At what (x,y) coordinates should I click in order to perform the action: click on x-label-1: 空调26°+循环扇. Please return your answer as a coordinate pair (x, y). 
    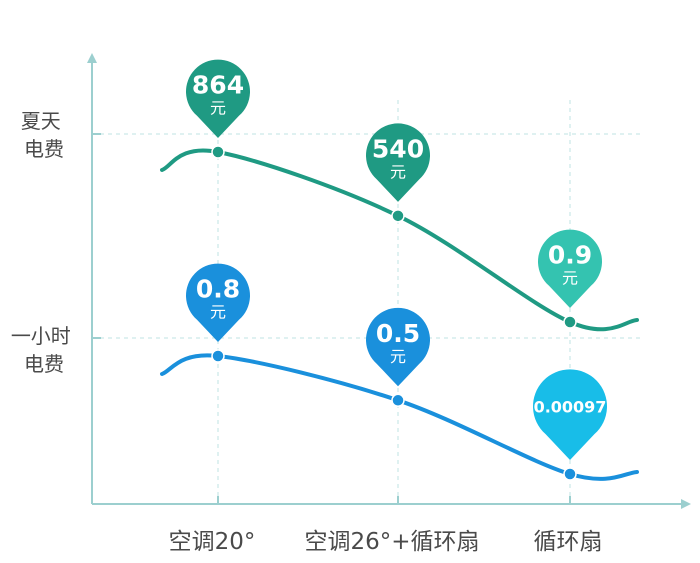
    Looking at the image, I should click on (391, 542).